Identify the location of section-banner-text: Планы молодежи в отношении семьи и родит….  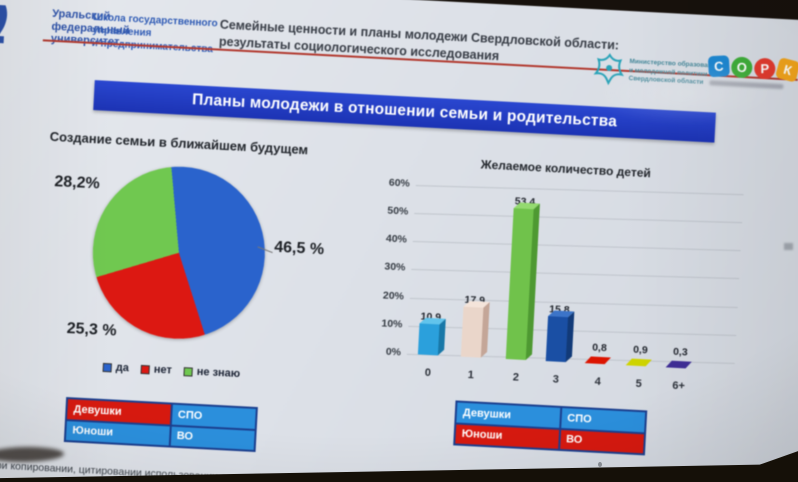
(404, 111).